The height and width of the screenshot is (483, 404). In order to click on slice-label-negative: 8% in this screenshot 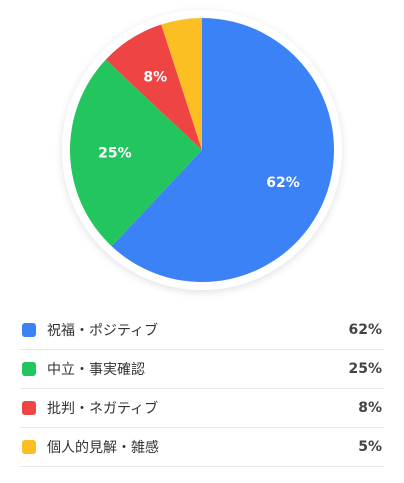, I will do `click(155, 77)`.